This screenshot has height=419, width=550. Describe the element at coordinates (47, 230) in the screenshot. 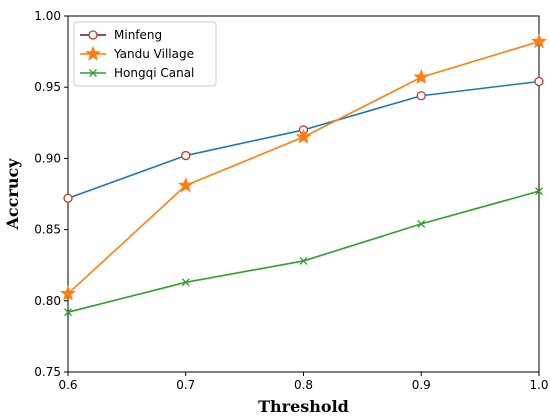

I see `y-tick-label: 0.85` at that location.